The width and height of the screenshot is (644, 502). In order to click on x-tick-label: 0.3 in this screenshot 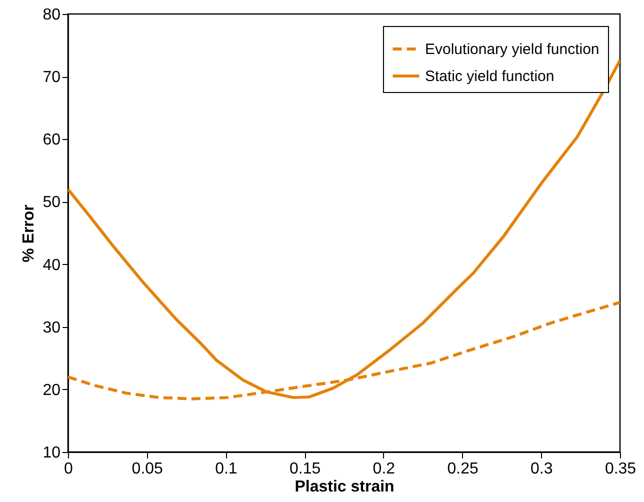, I will do `click(541, 469)`.